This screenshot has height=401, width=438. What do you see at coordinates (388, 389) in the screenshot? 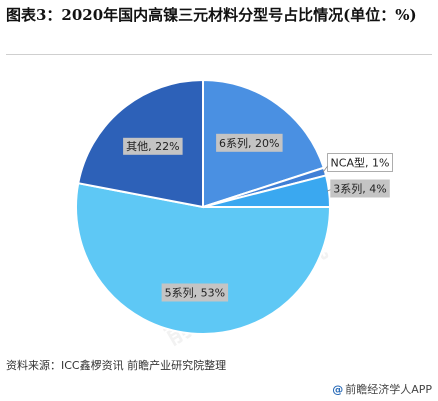
I see `brand-text: 前瞻经济学人APP` at bounding box center [388, 389].